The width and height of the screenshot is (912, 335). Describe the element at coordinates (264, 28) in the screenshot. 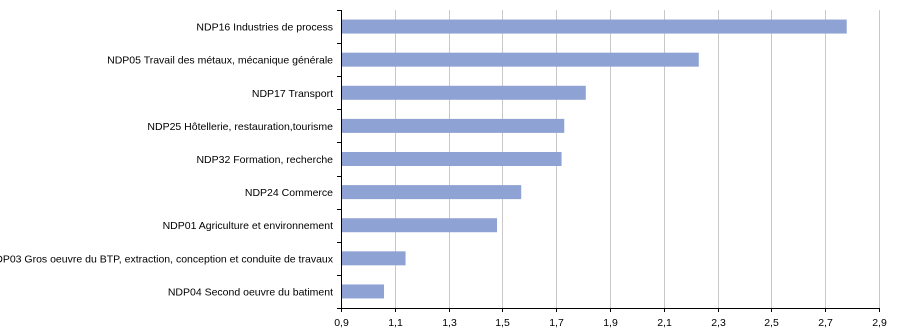

I see `category-label: NDP16 Industries de process` at that location.